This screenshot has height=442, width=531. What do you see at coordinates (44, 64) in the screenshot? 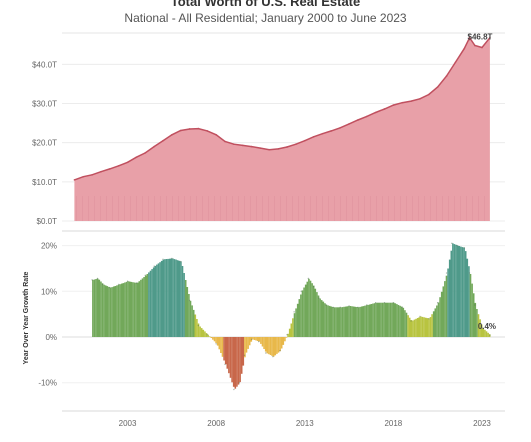
I see `top-y-tick-label: $40.0T` at bounding box center [44, 64].